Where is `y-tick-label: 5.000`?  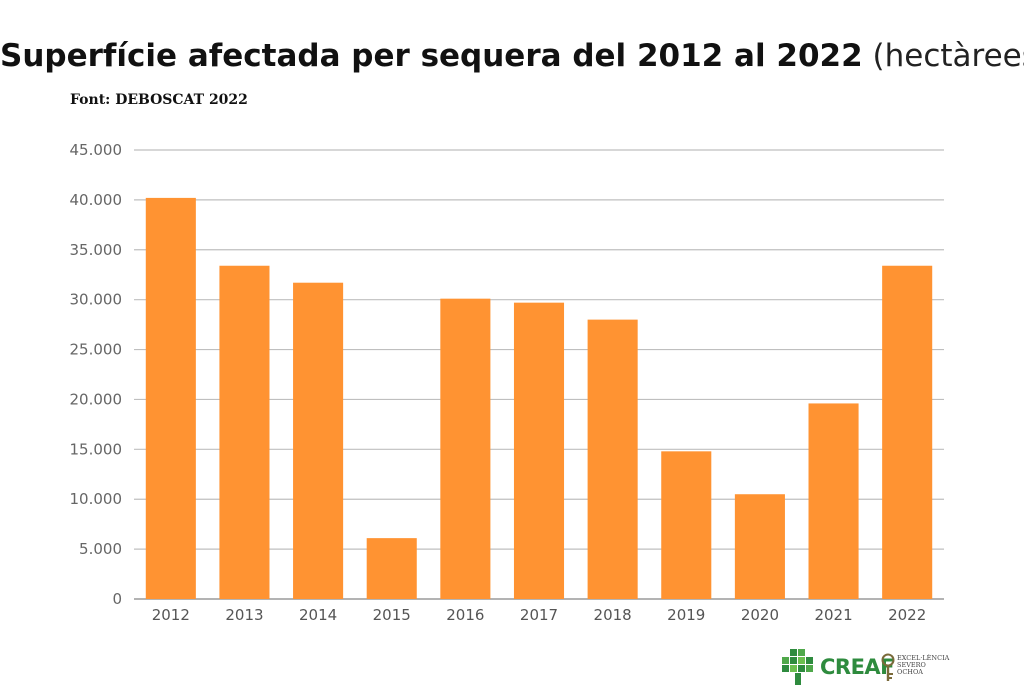
y-tick-label: 5.000 is located at coordinates (100, 549).